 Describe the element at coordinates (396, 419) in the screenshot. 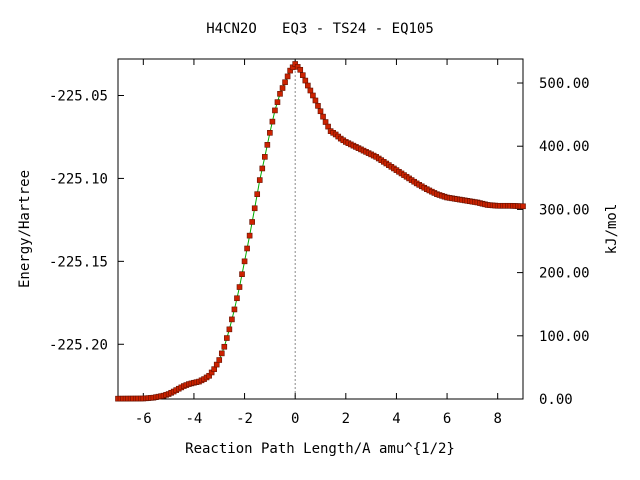

I see `x-tick-label: 4` at that location.